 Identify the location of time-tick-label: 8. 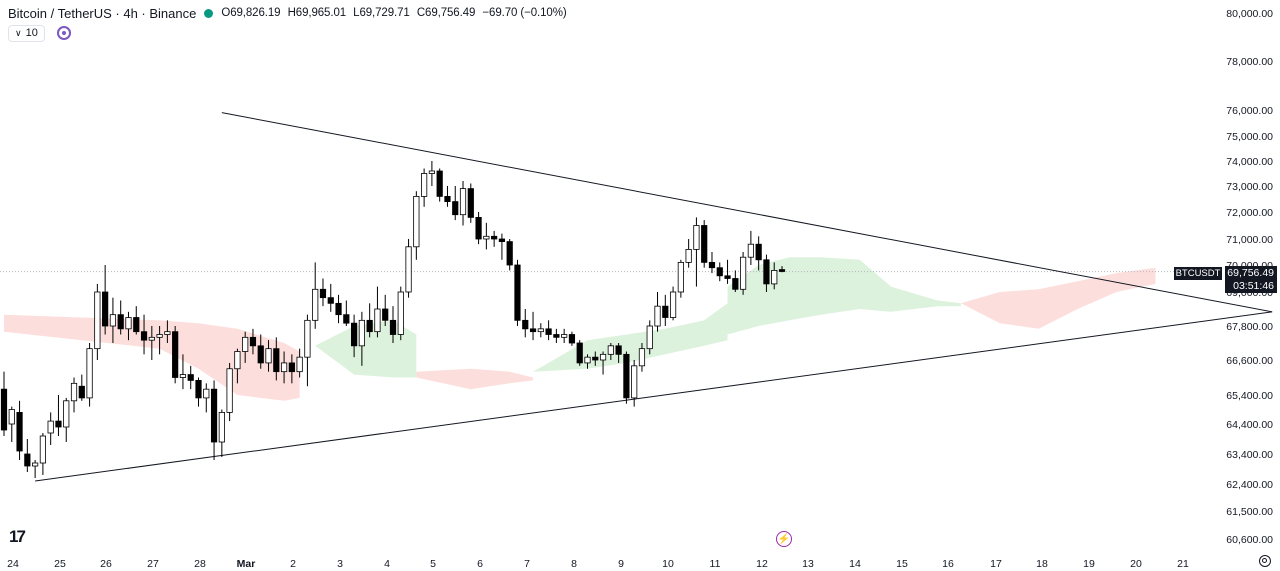
(574, 564).